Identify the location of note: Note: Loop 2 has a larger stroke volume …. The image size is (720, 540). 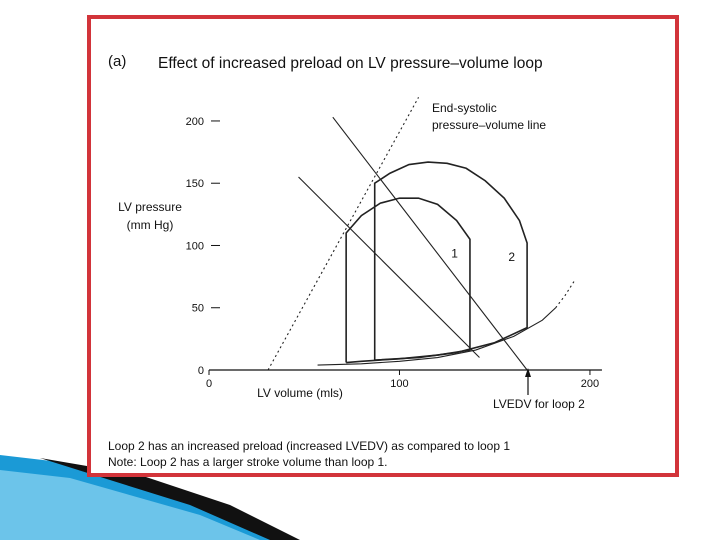
(248, 462).